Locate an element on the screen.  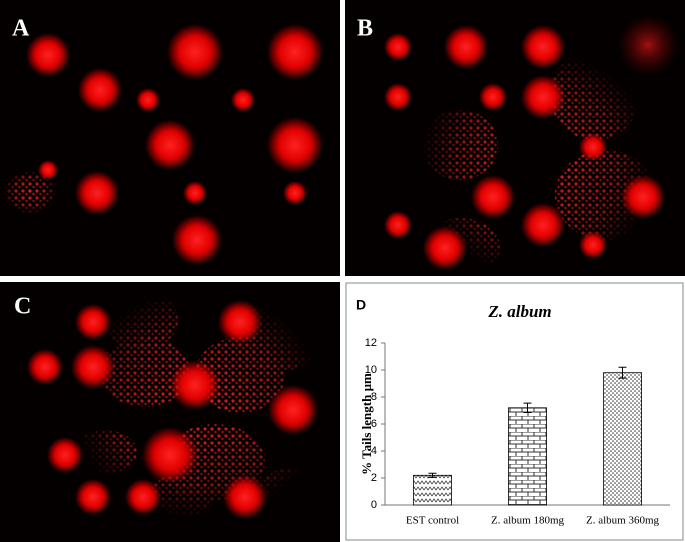
panel-label: C is located at coordinates (22, 307).